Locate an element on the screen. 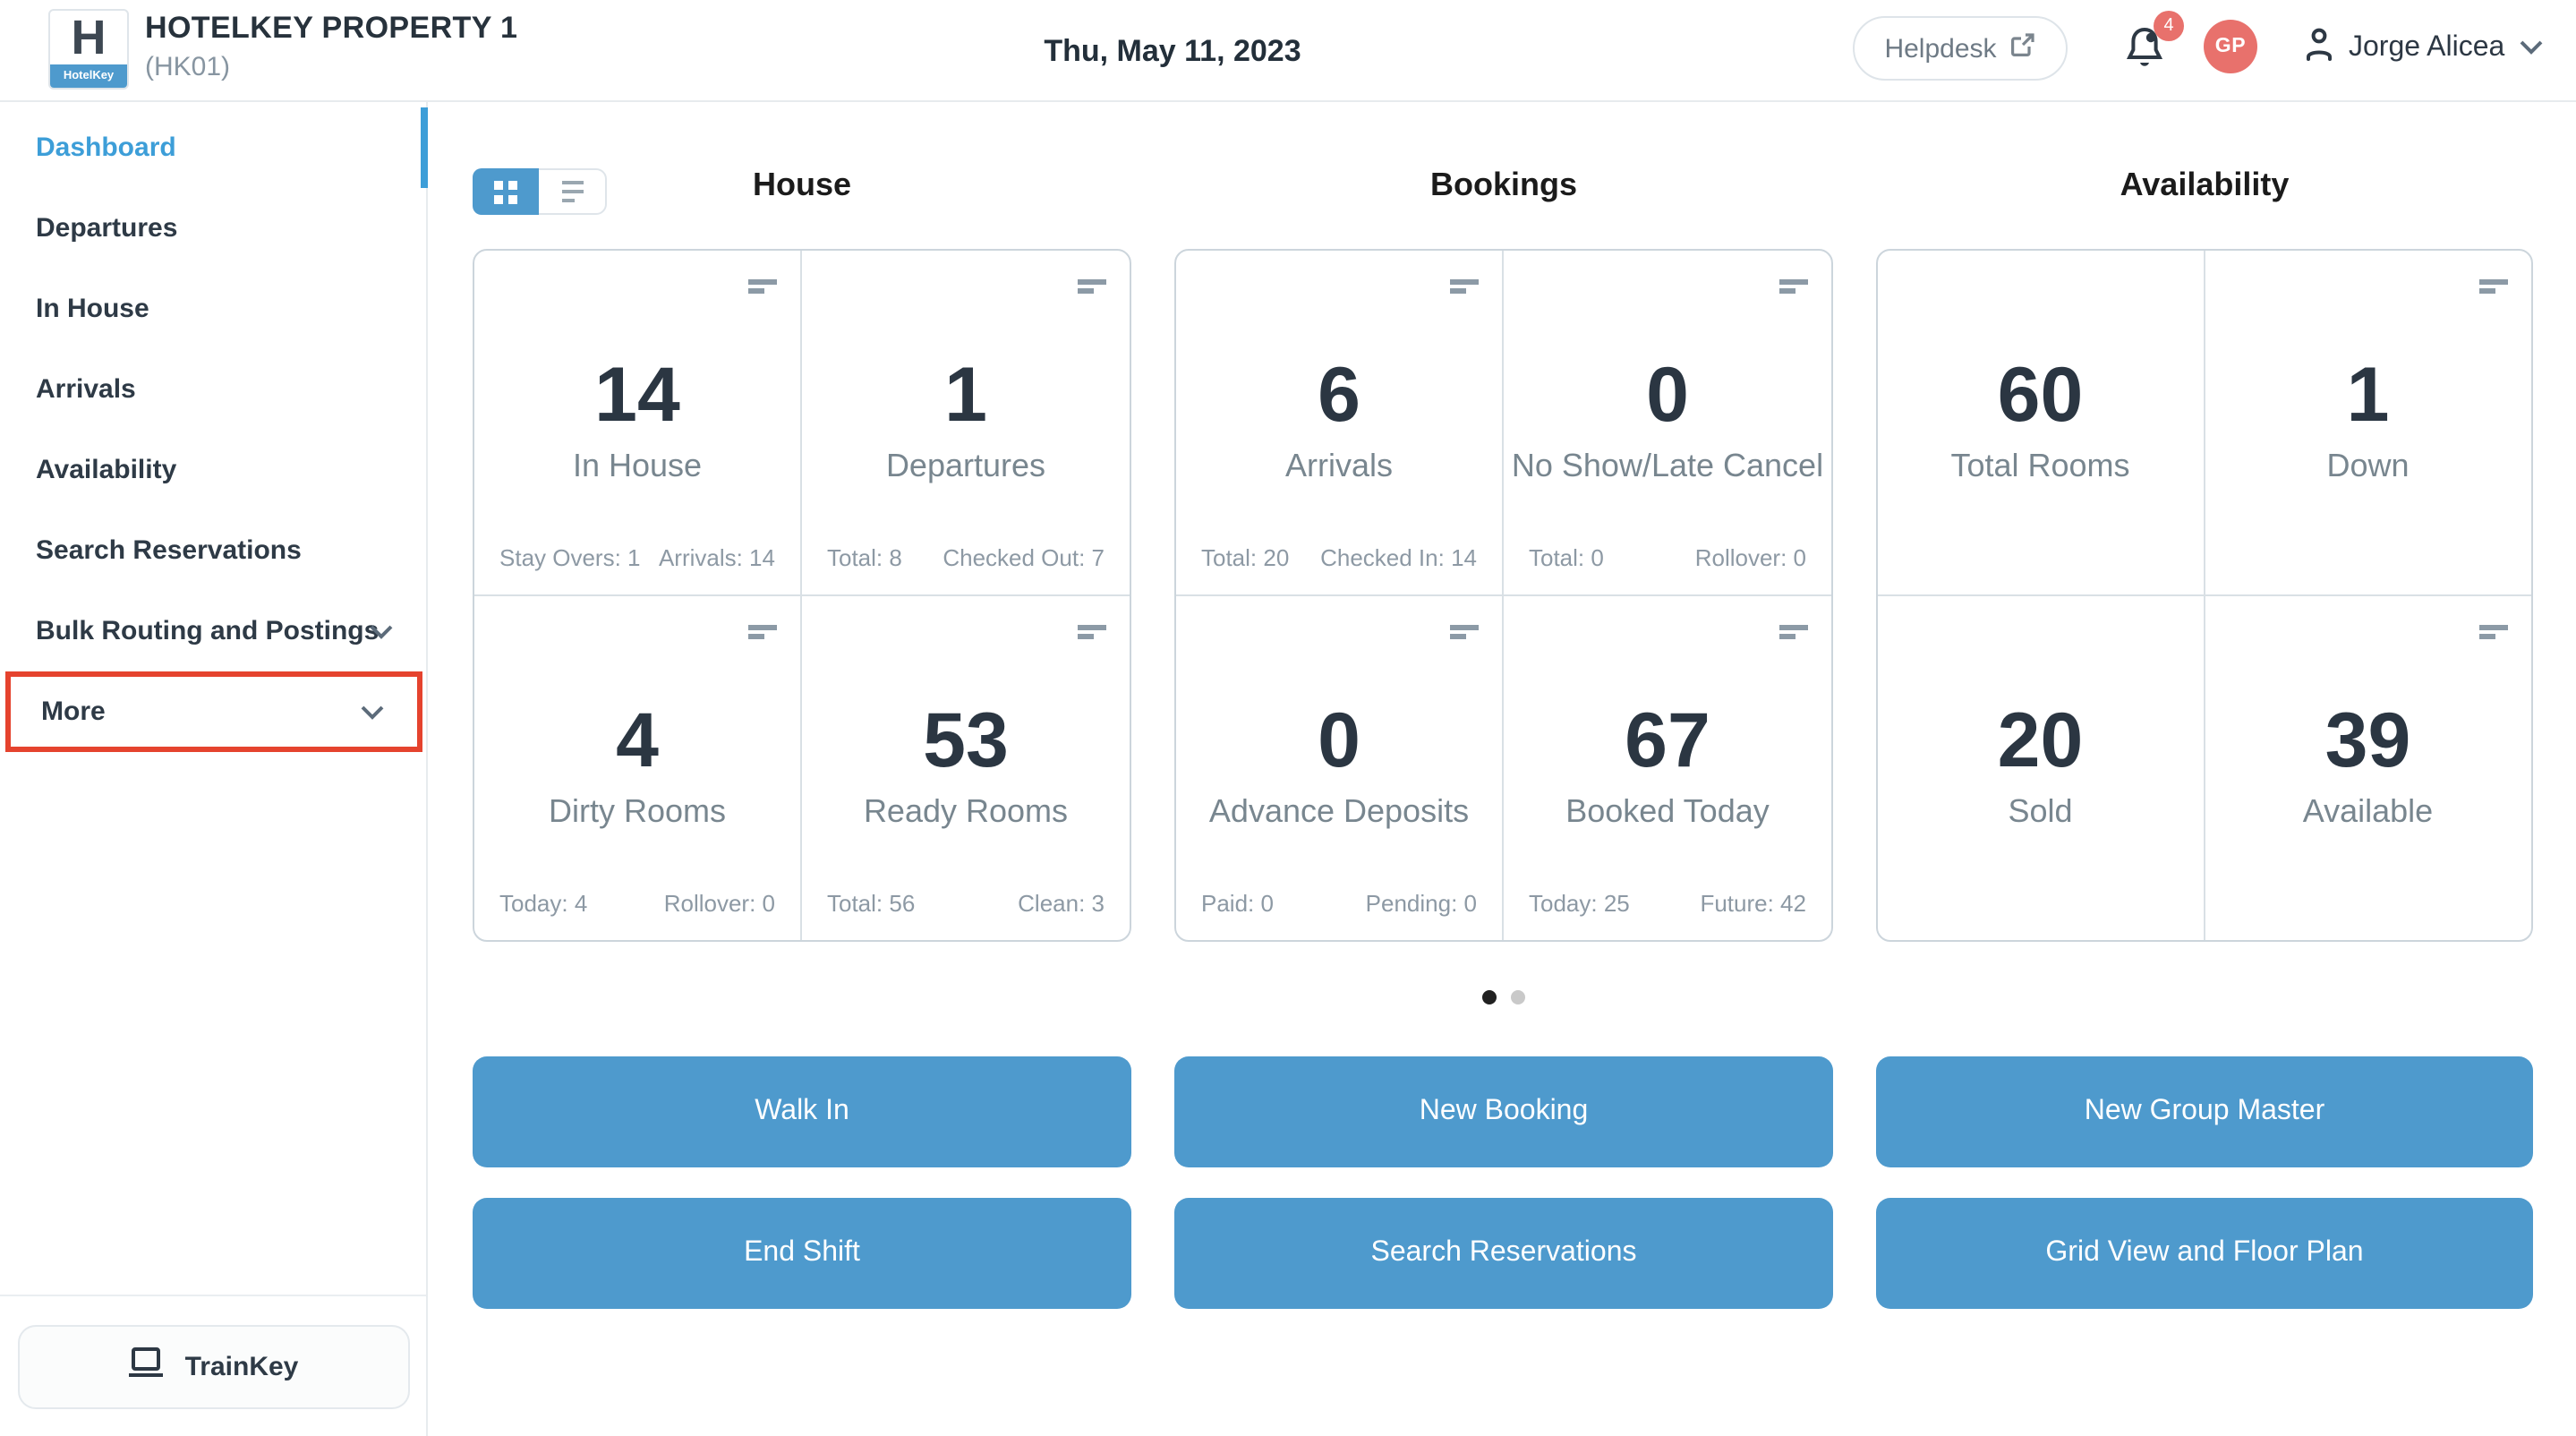 This screenshot has height=1436, width=2576. stat-label: Advance Deposits is located at coordinates (1339, 810).